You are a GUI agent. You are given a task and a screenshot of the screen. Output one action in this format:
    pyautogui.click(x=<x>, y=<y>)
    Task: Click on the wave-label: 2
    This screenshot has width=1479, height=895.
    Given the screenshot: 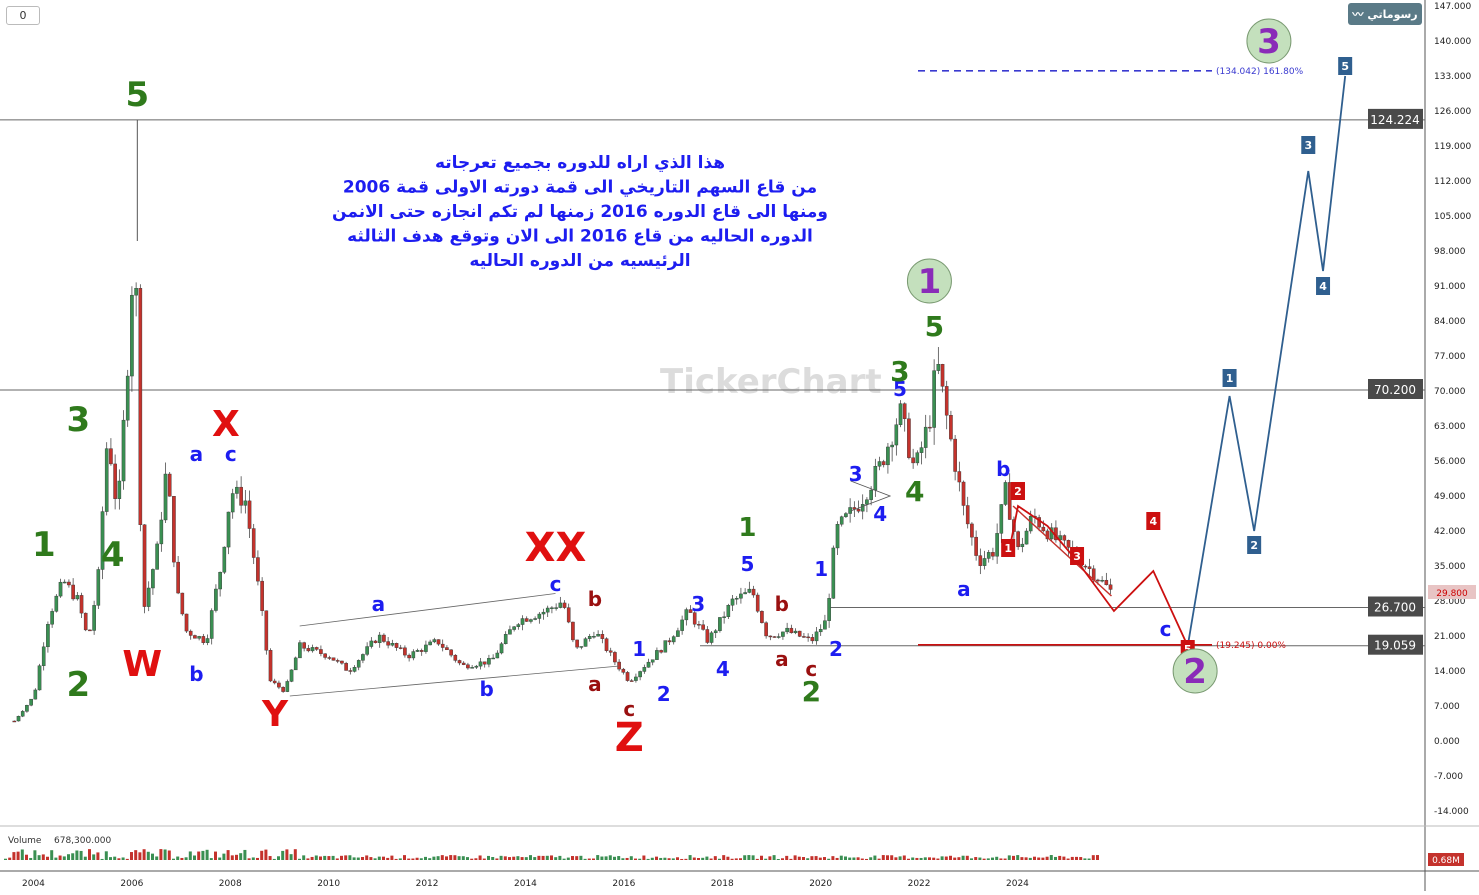 What is the action you would take?
    pyautogui.click(x=811, y=691)
    